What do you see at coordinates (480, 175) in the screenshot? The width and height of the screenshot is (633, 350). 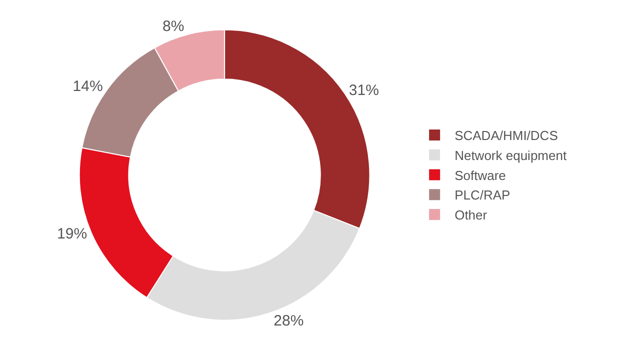 I see `legend-label: Software` at bounding box center [480, 175].